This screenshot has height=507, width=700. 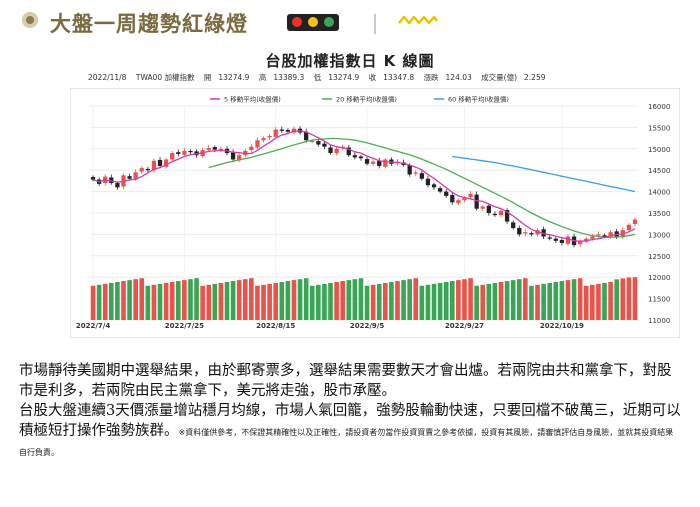 What do you see at coordinates (399, 77) in the screenshot?
I see `info-close: 13347.8` at bounding box center [399, 77].